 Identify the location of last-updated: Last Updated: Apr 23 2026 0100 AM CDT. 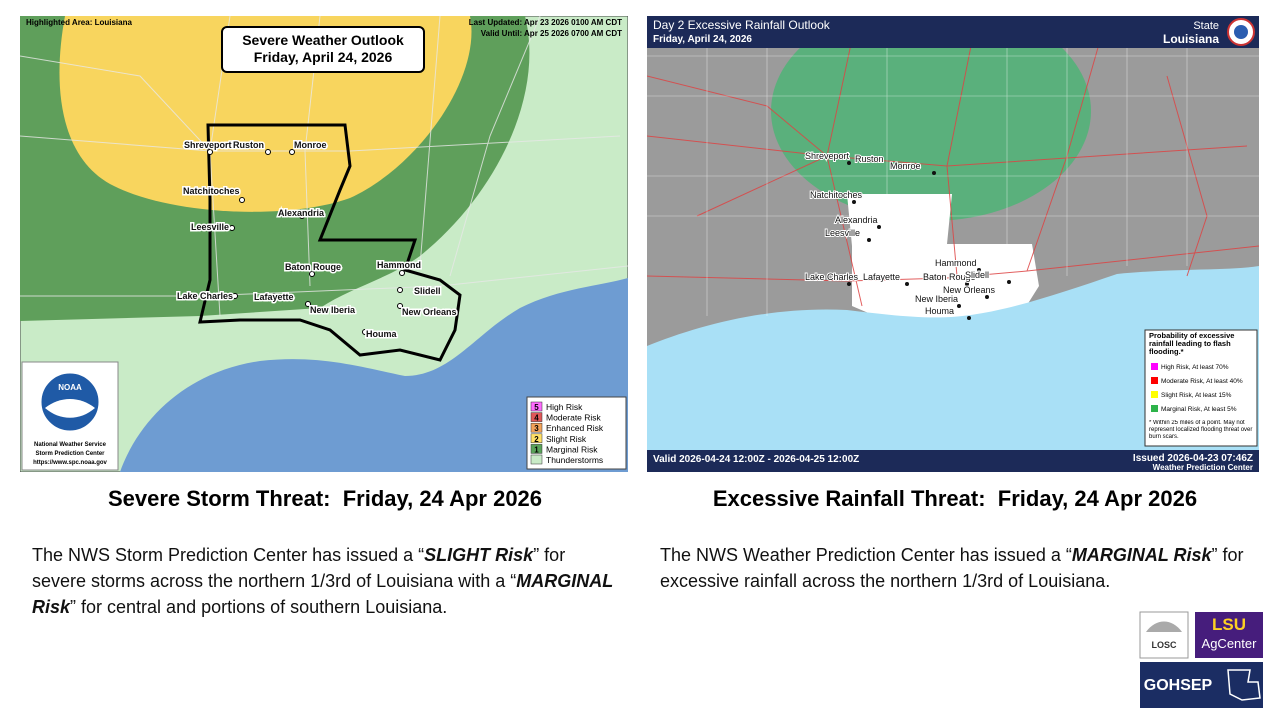
(545, 22).